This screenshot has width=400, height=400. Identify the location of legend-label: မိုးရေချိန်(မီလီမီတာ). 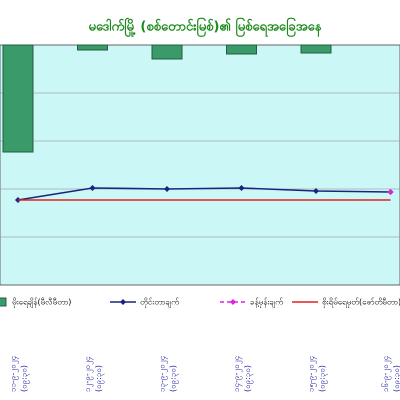
(41, 303).